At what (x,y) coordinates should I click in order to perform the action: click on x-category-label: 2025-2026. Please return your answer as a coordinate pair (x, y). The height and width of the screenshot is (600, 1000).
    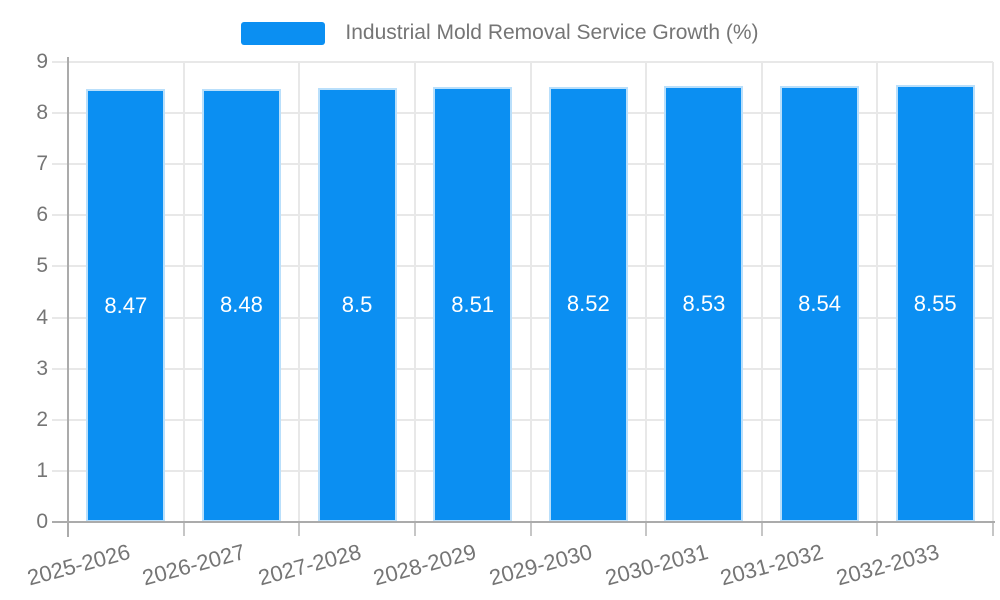
    Looking at the image, I should click on (78, 565).